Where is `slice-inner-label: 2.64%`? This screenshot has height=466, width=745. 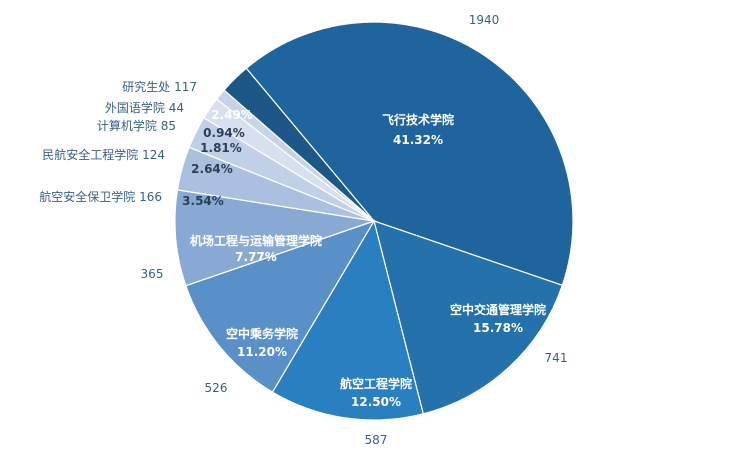 slice-inner-label: 2.64% is located at coordinates (212, 169).